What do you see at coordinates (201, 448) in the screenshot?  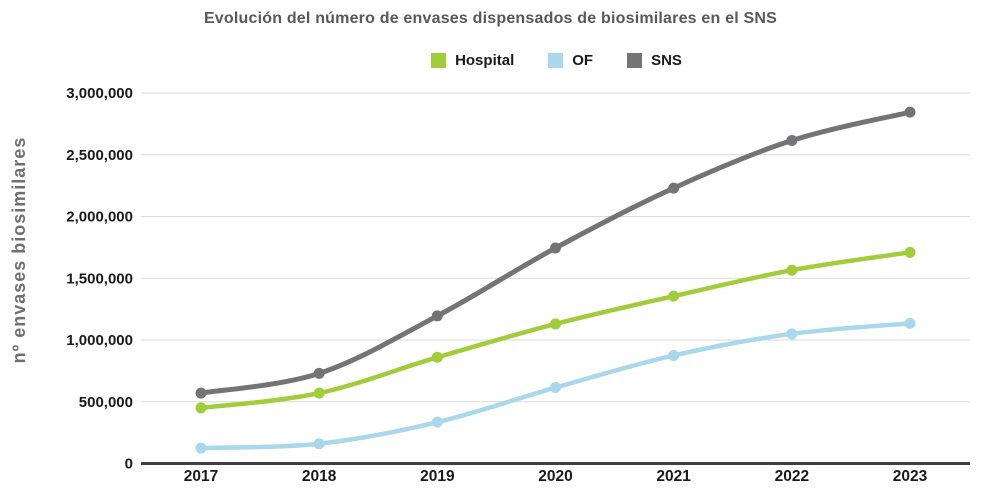 I see `series-point-of-2017` at bounding box center [201, 448].